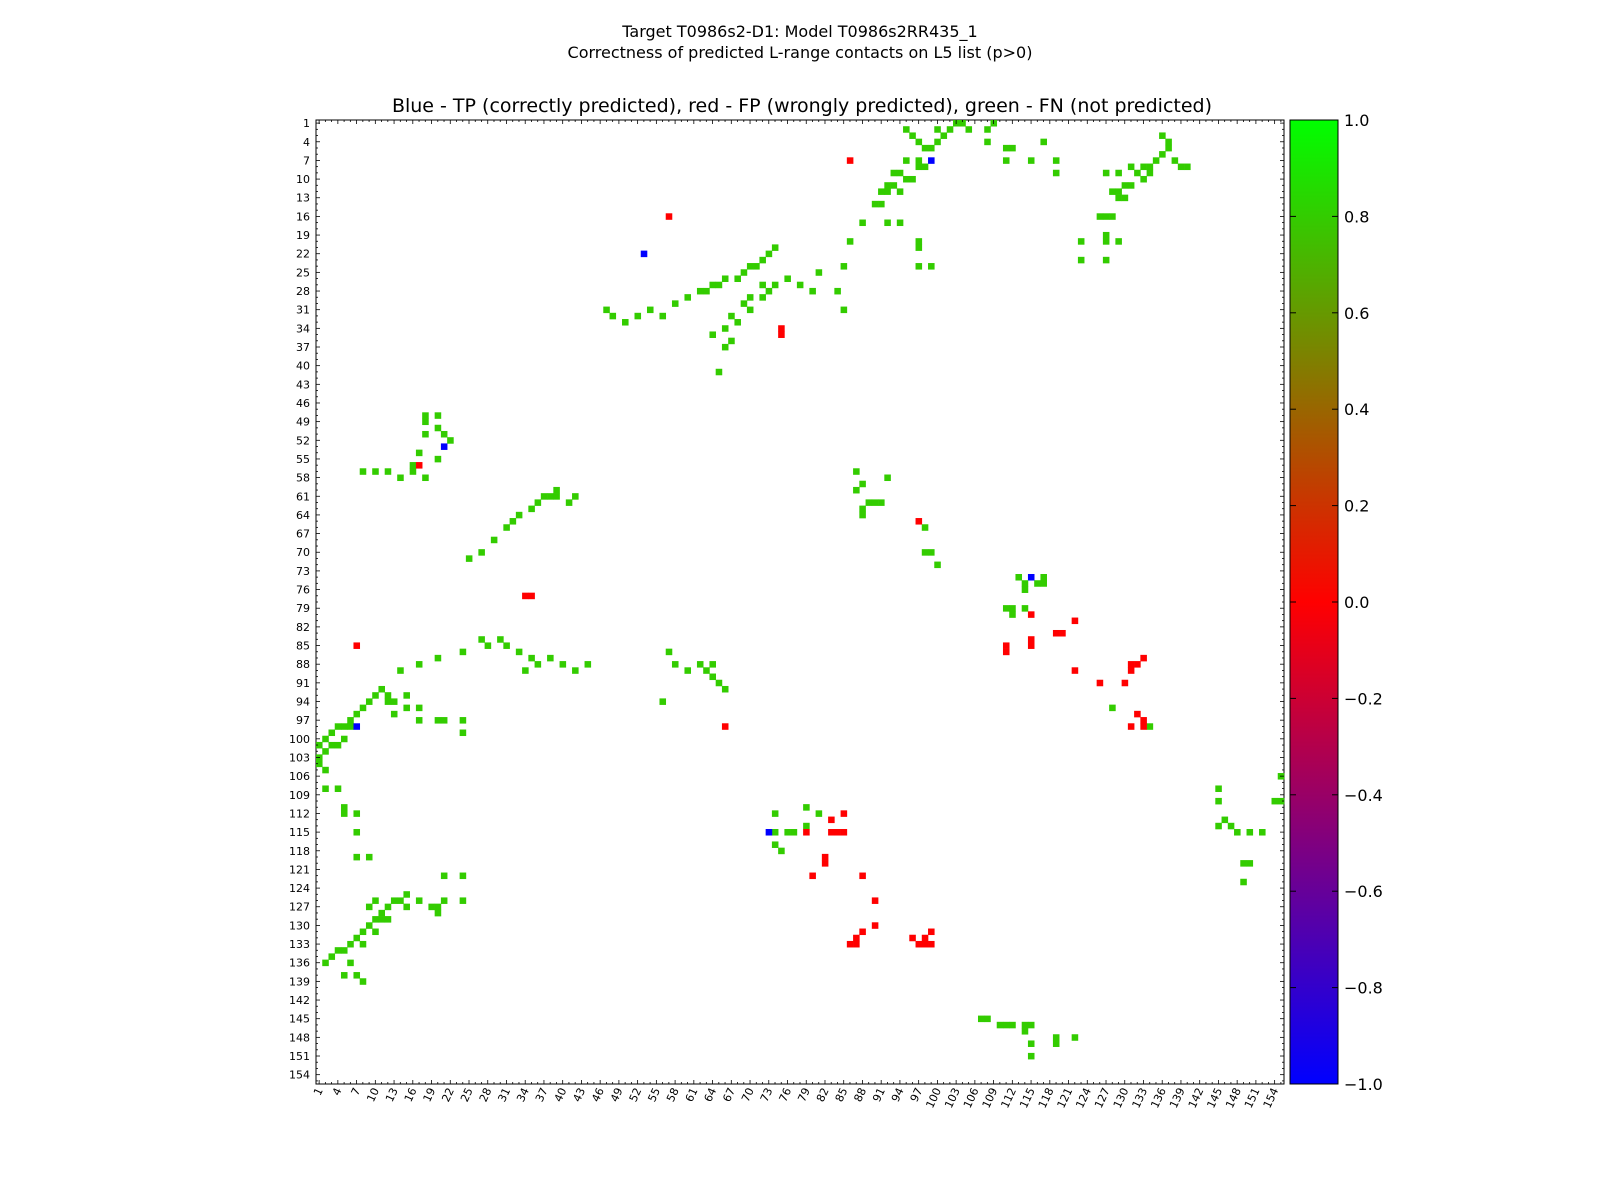  Describe the element at coordinates (823, 1095) in the screenshot. I see `x-tick-label: 82` at that location.